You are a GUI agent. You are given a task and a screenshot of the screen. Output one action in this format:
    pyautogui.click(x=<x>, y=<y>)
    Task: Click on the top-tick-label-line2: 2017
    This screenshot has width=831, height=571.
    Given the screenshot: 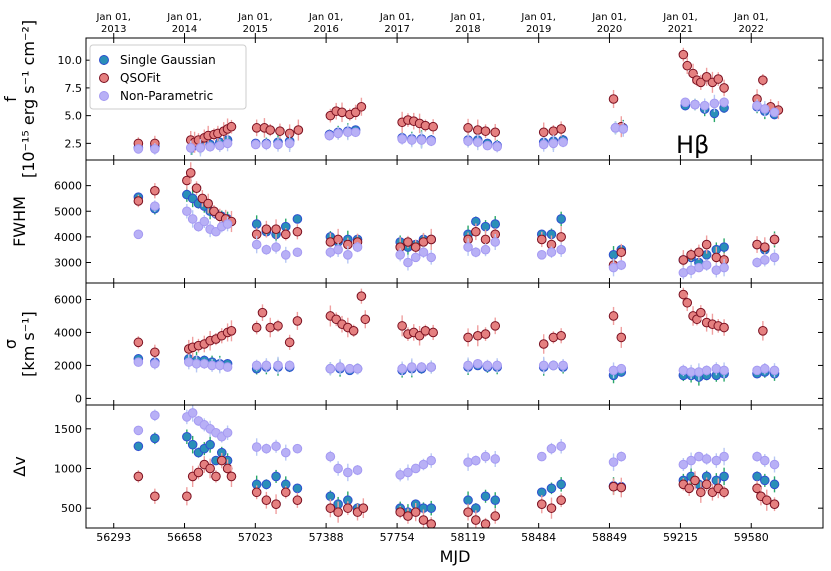 What is the action you would take?
    pyautogui.click(x=396, y=29)
    